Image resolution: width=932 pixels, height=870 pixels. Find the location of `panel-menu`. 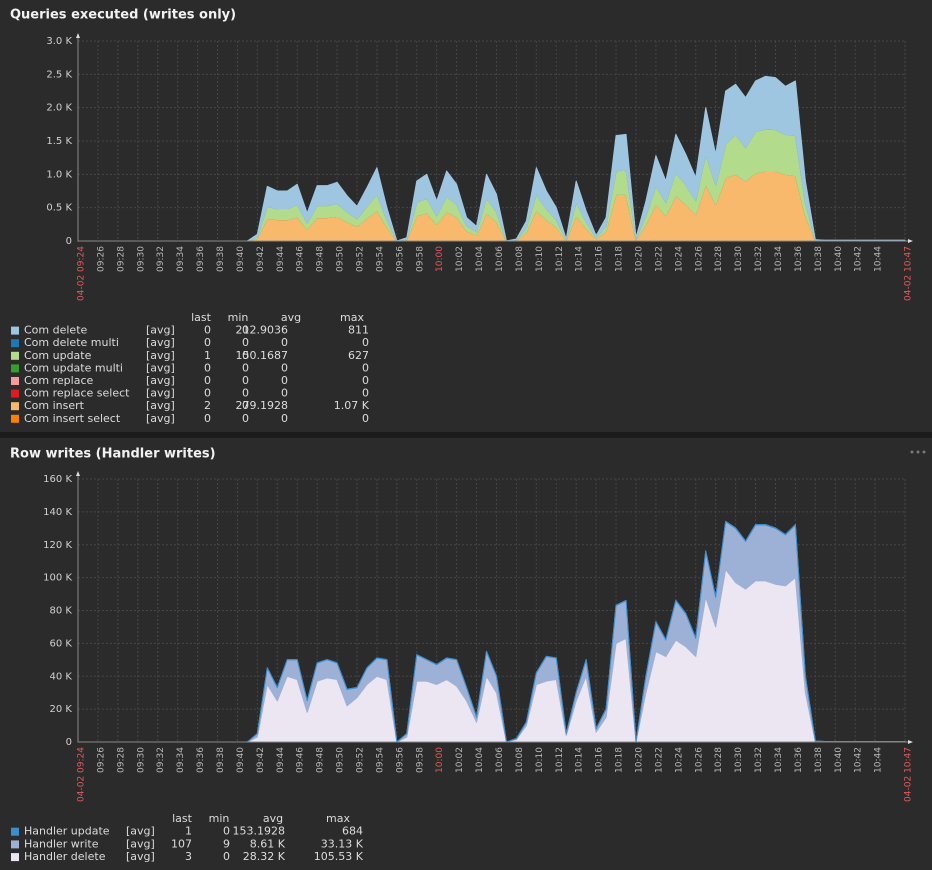

panel-menu is located at coordinates (918, 452).